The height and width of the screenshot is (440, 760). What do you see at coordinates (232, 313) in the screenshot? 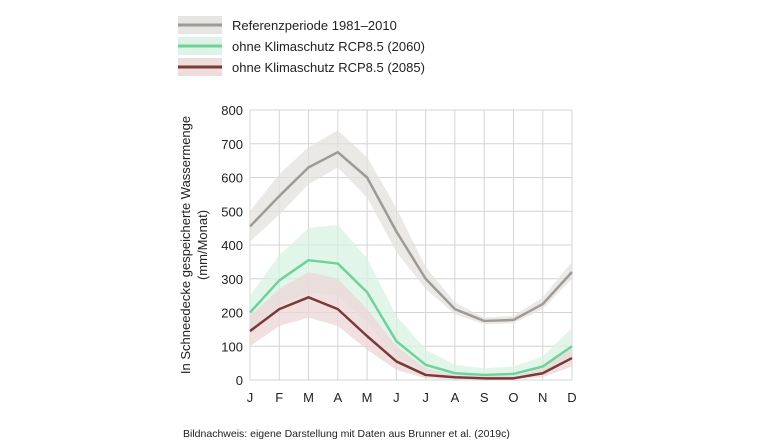
I see `y-tick-label-2: 200` at bounding box center [232, 313].